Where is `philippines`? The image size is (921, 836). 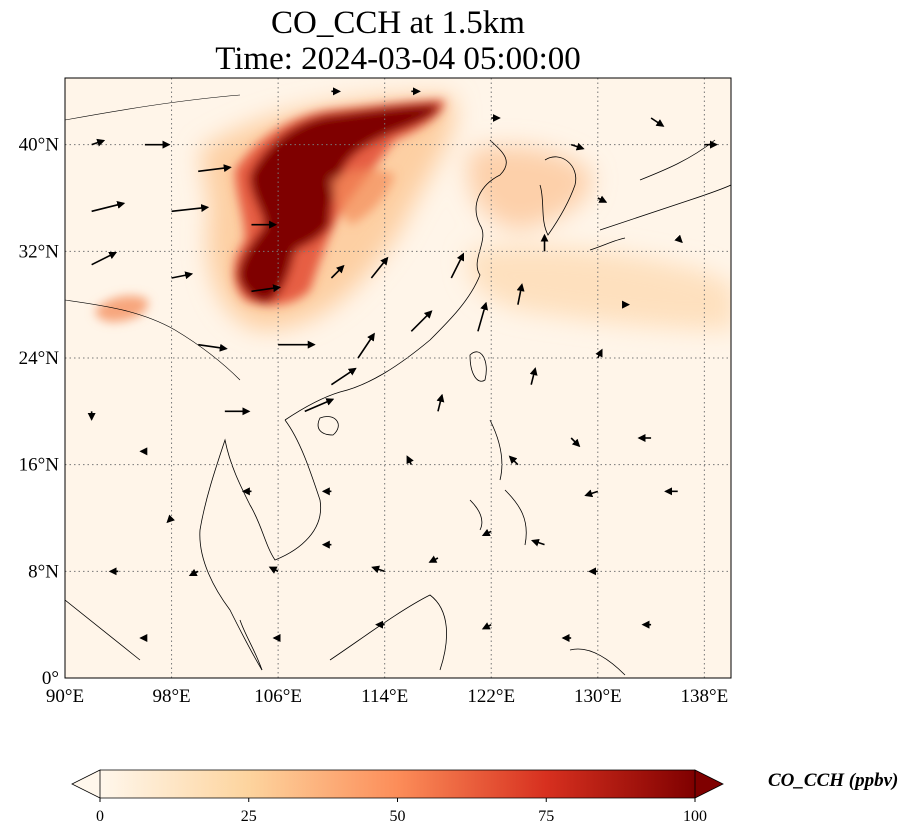
philippines is located at coordinates (498, 482).